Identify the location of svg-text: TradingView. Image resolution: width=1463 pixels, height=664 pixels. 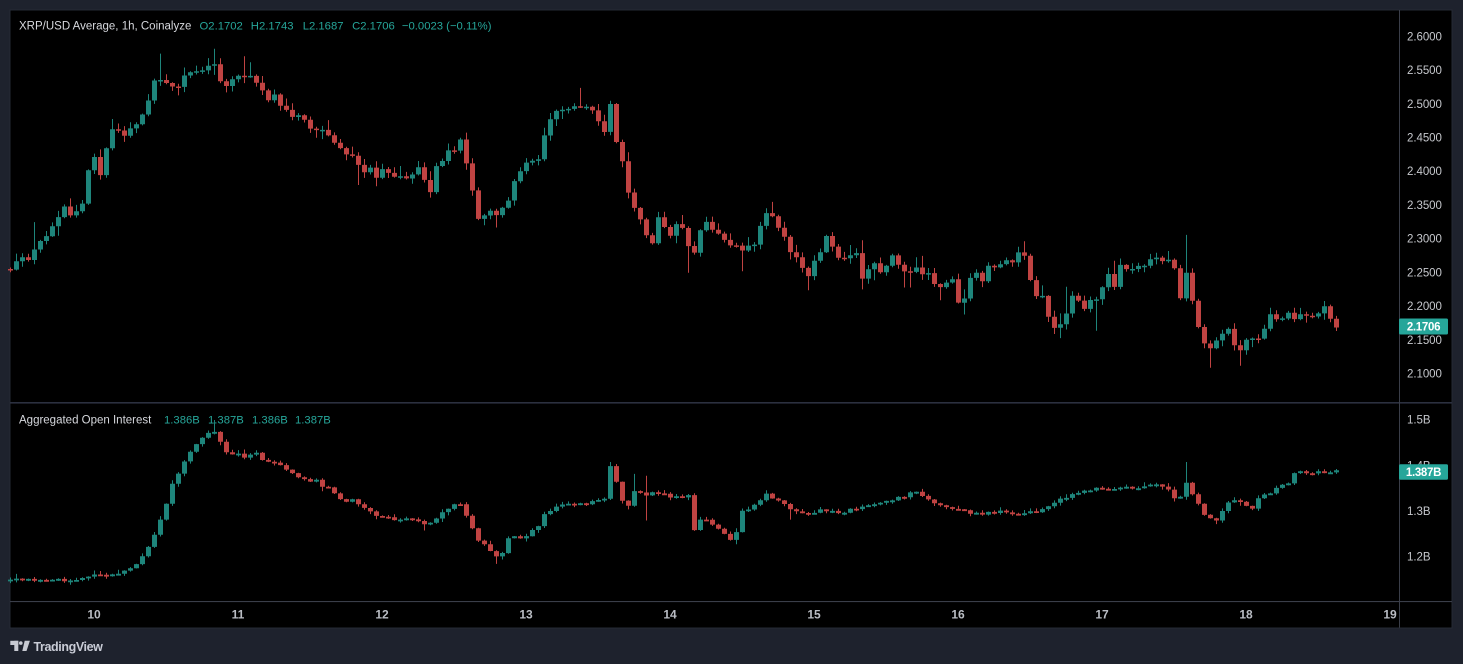
(69, 647).